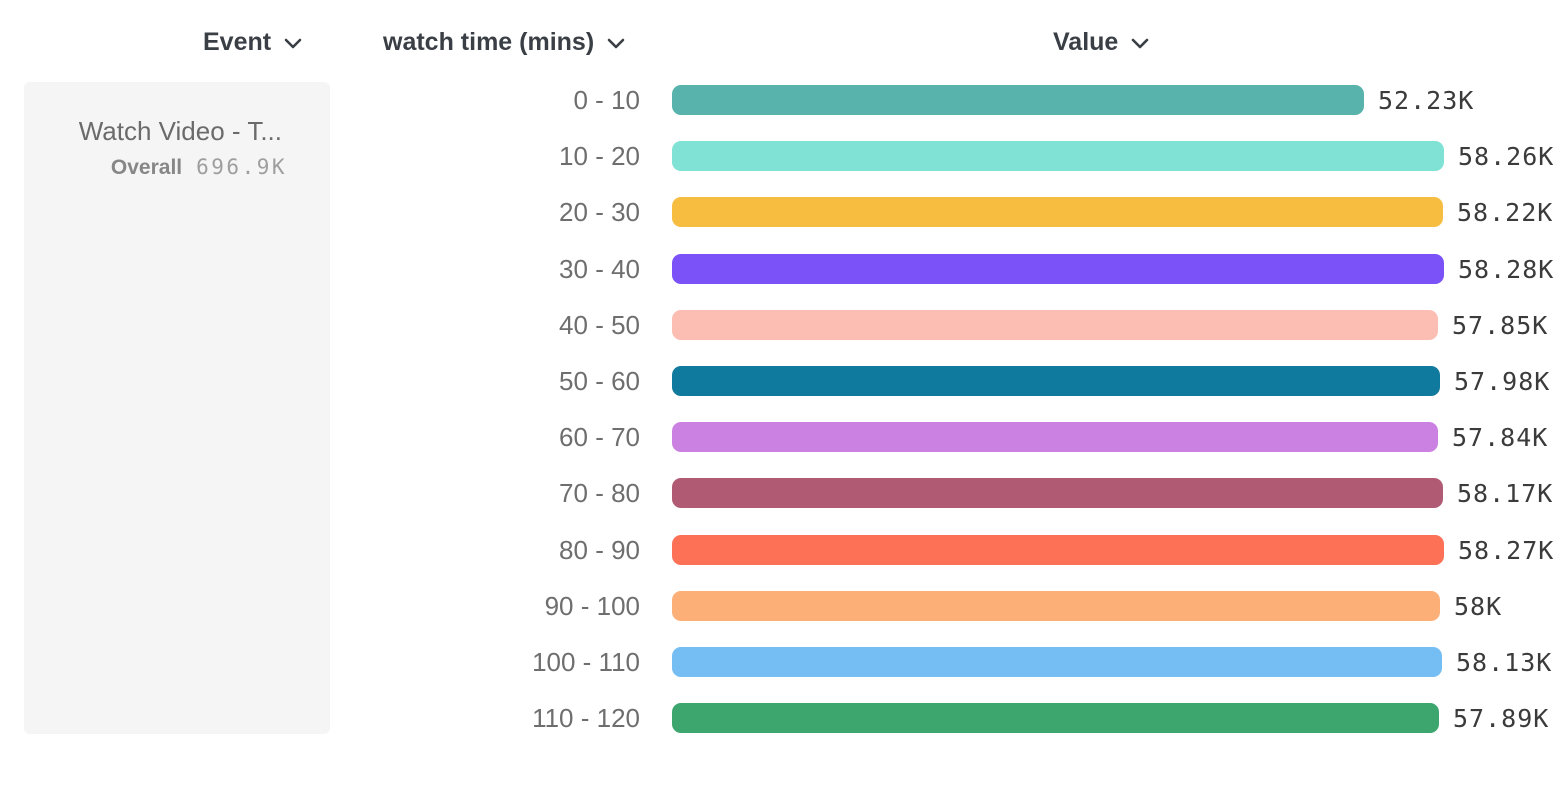  What do you see at coordinates (586, 718) in the screenshot?
I see `category-label: 110 - 120` at bounding box center [586, 718].